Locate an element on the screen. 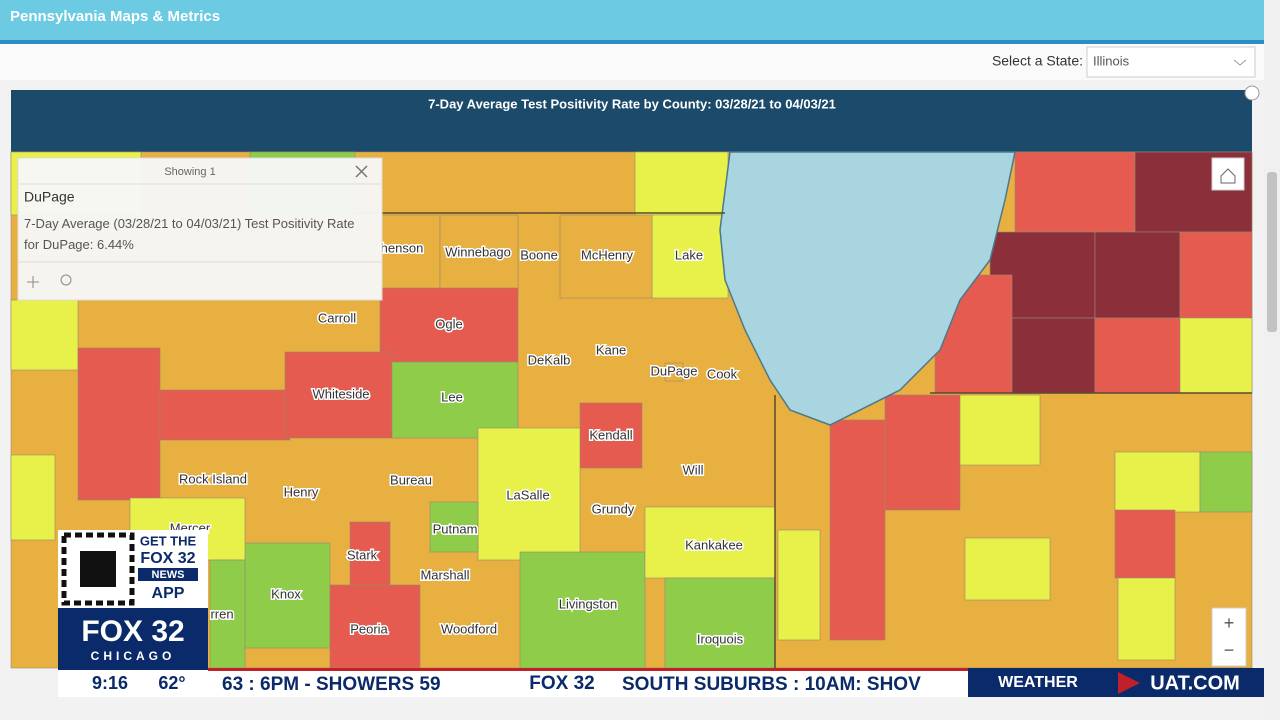 This screenshot has width=1280, height=720. county-label: Cook is located at coordinates (722, 373).